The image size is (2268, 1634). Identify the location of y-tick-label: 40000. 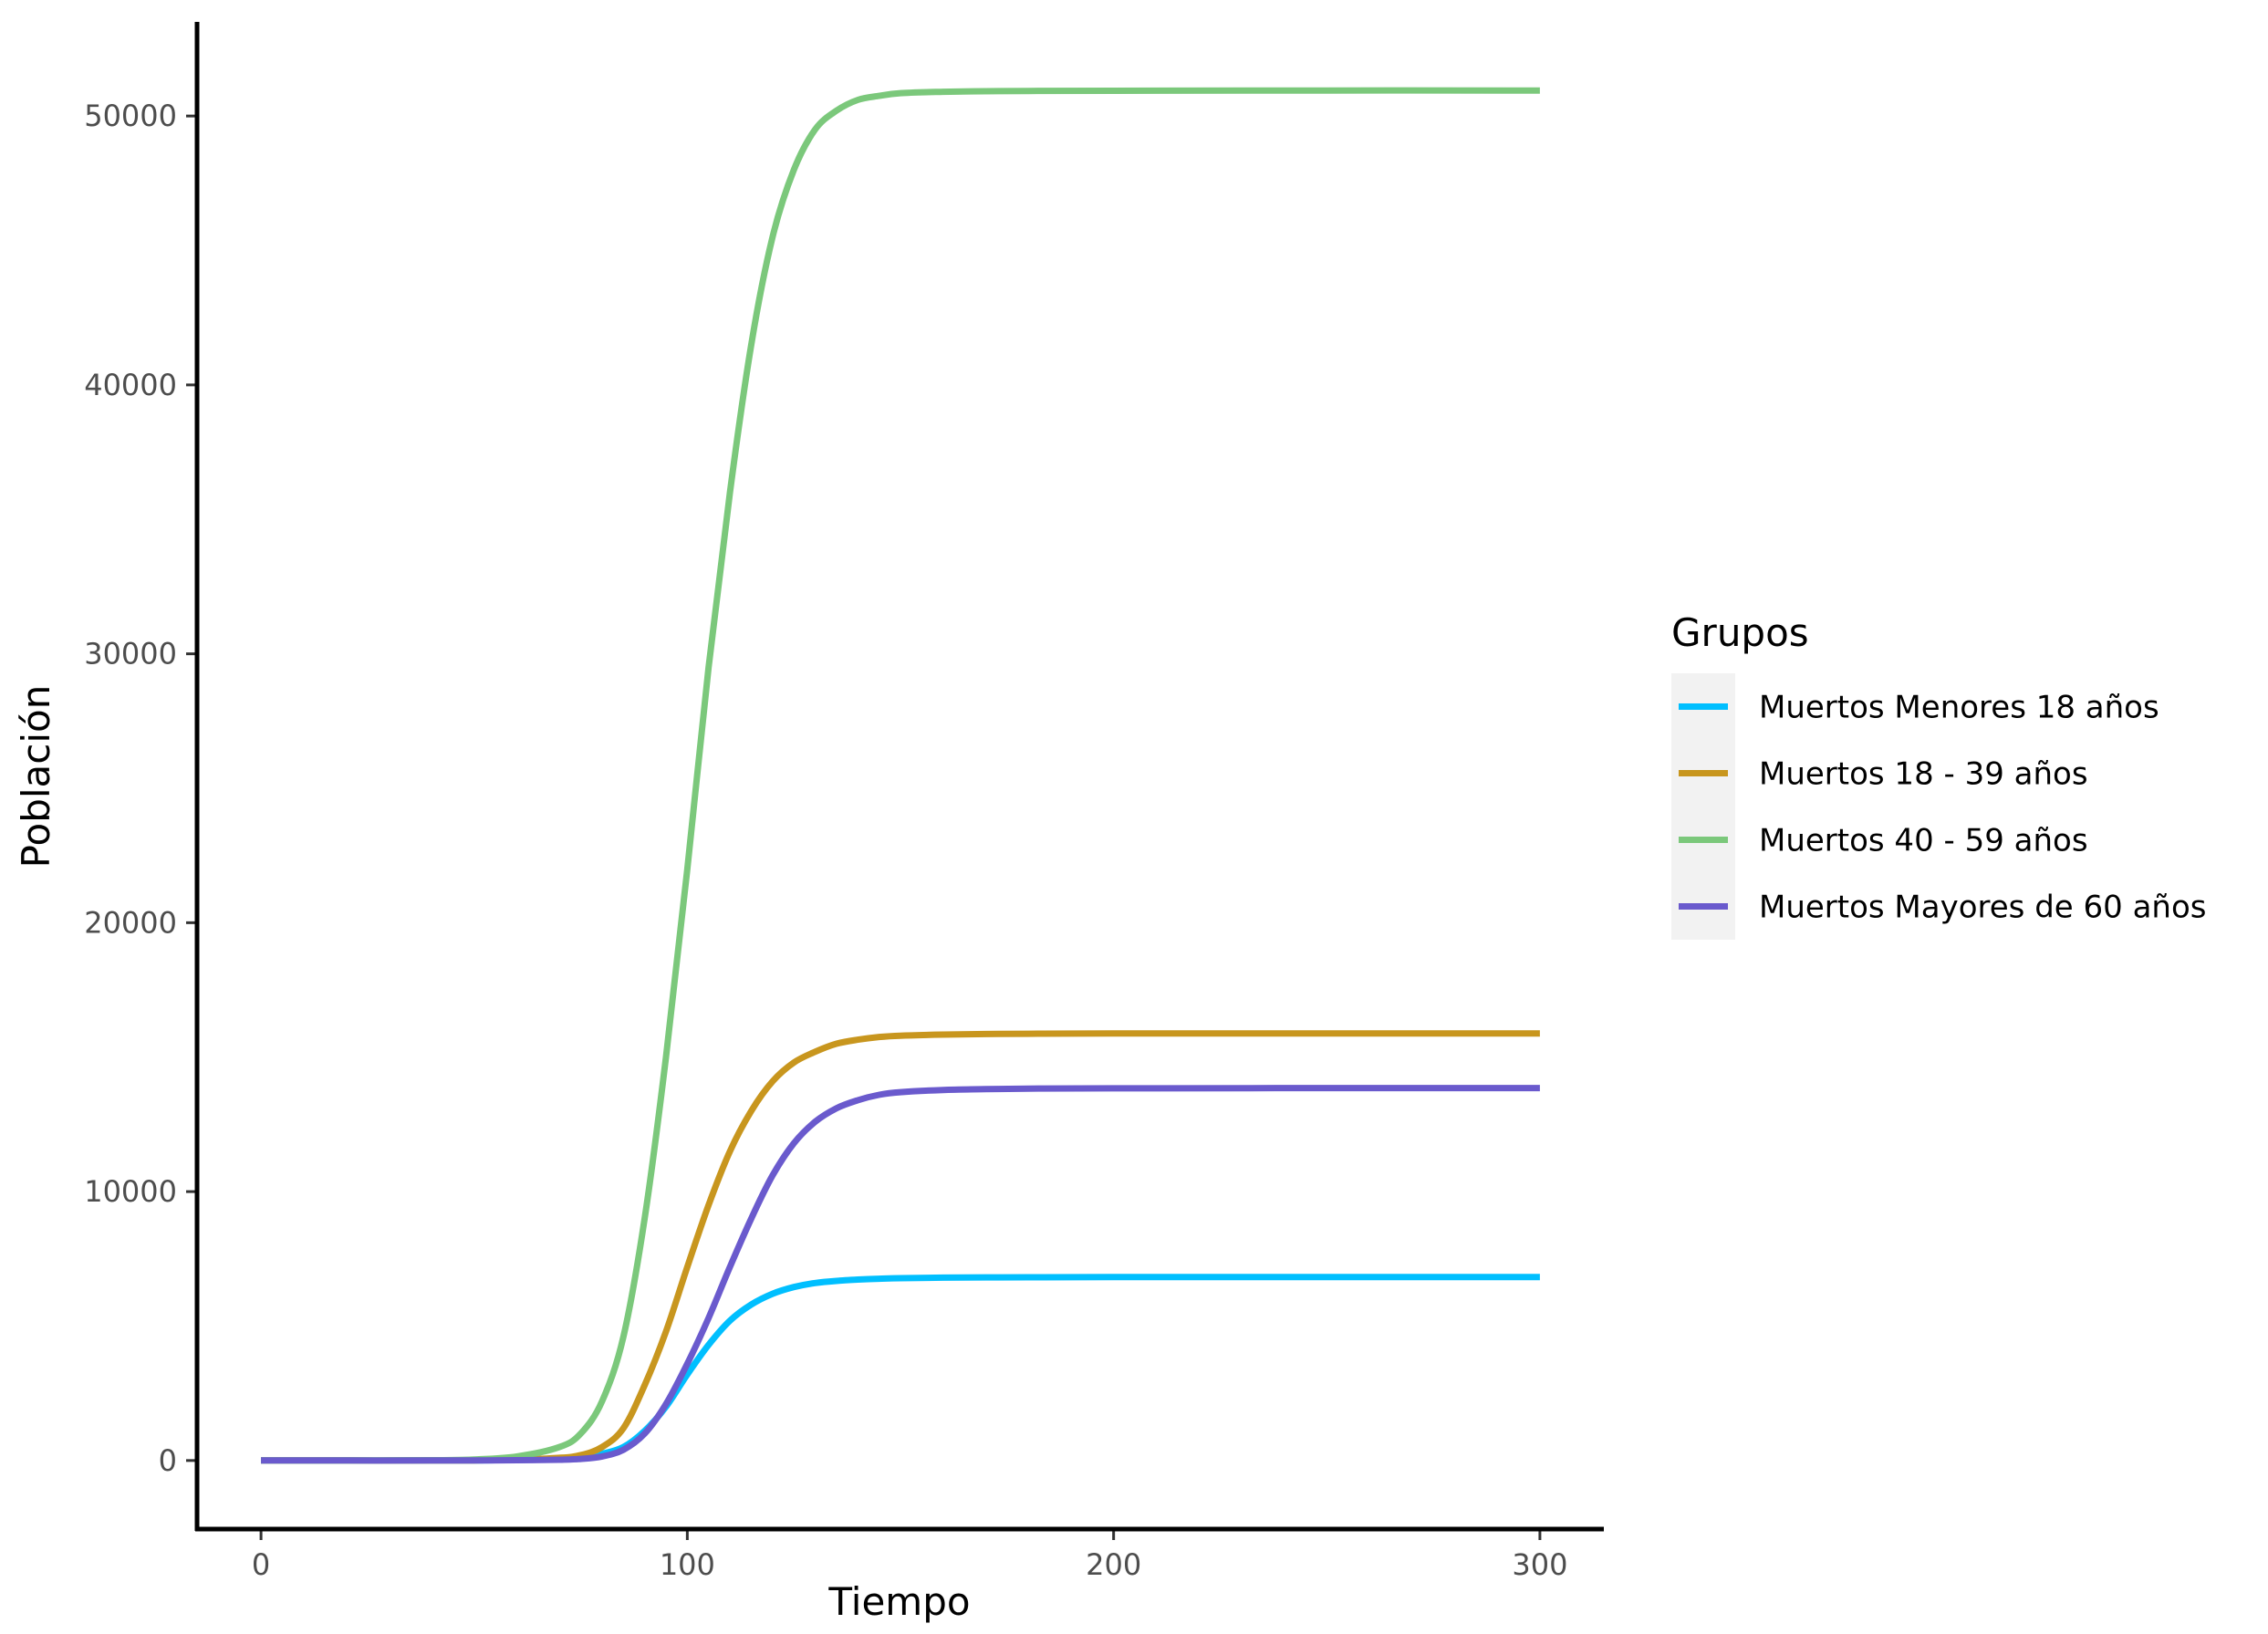
(130, 385).